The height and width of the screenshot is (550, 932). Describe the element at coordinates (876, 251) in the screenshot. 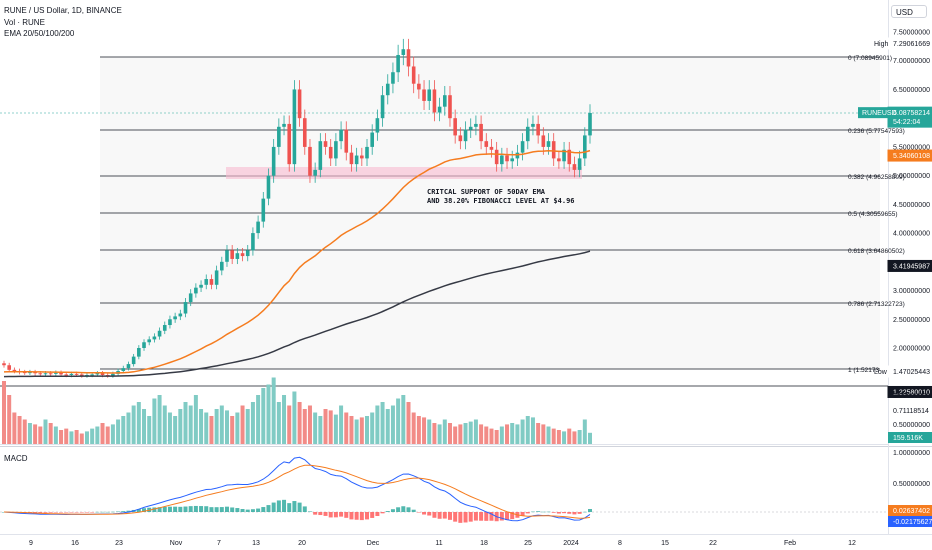

I see `fib-label-0-618: 0.618 (3.64860502)` at that location.